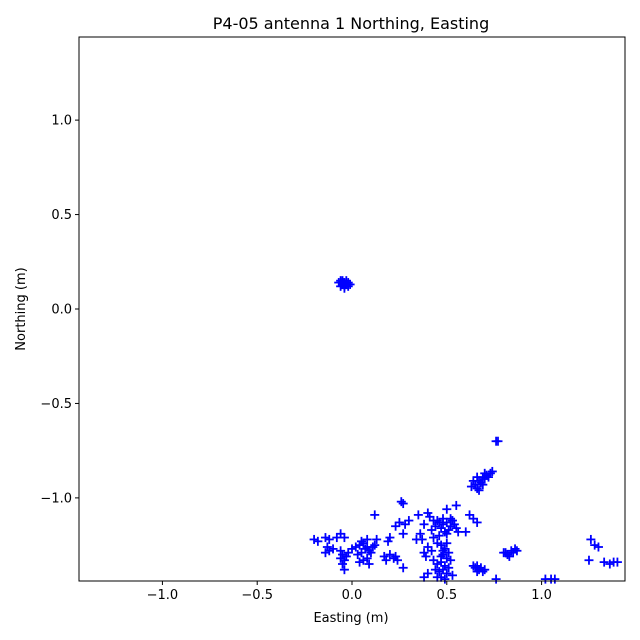 The height and width of the screenshot is (640, 640). I want to click on y-tick-label: −1.0, so click(56, 498).